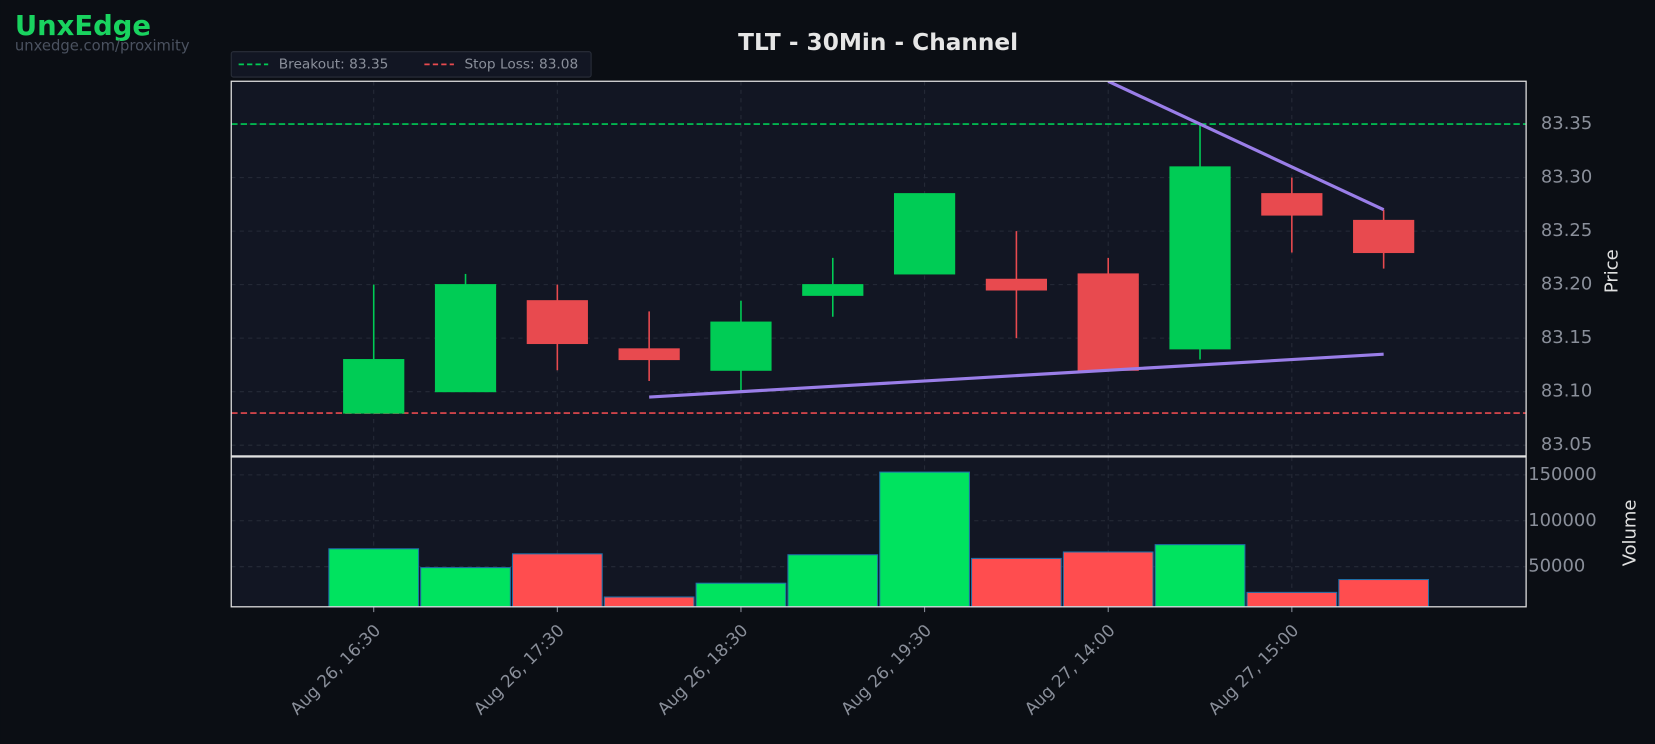  Describe the element at coordinates (1566, 230) in the screenshot. I see `y-tick-label: 83.25` at that location.